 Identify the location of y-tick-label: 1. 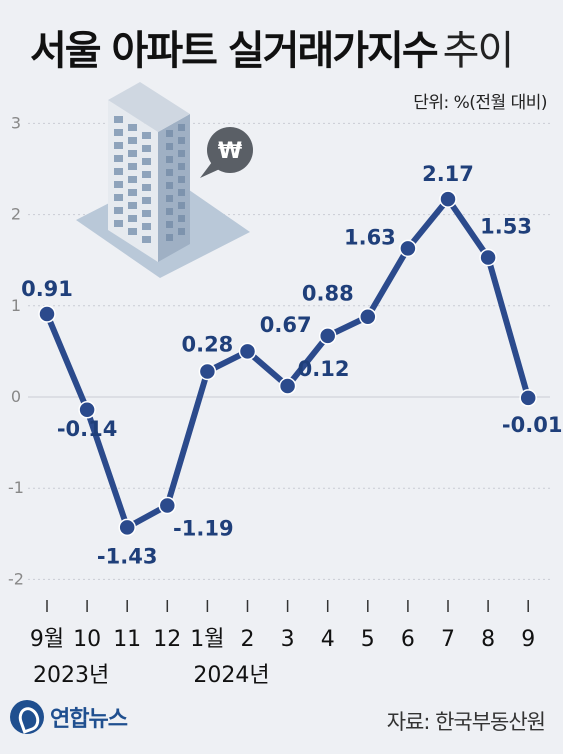
(16, 305).